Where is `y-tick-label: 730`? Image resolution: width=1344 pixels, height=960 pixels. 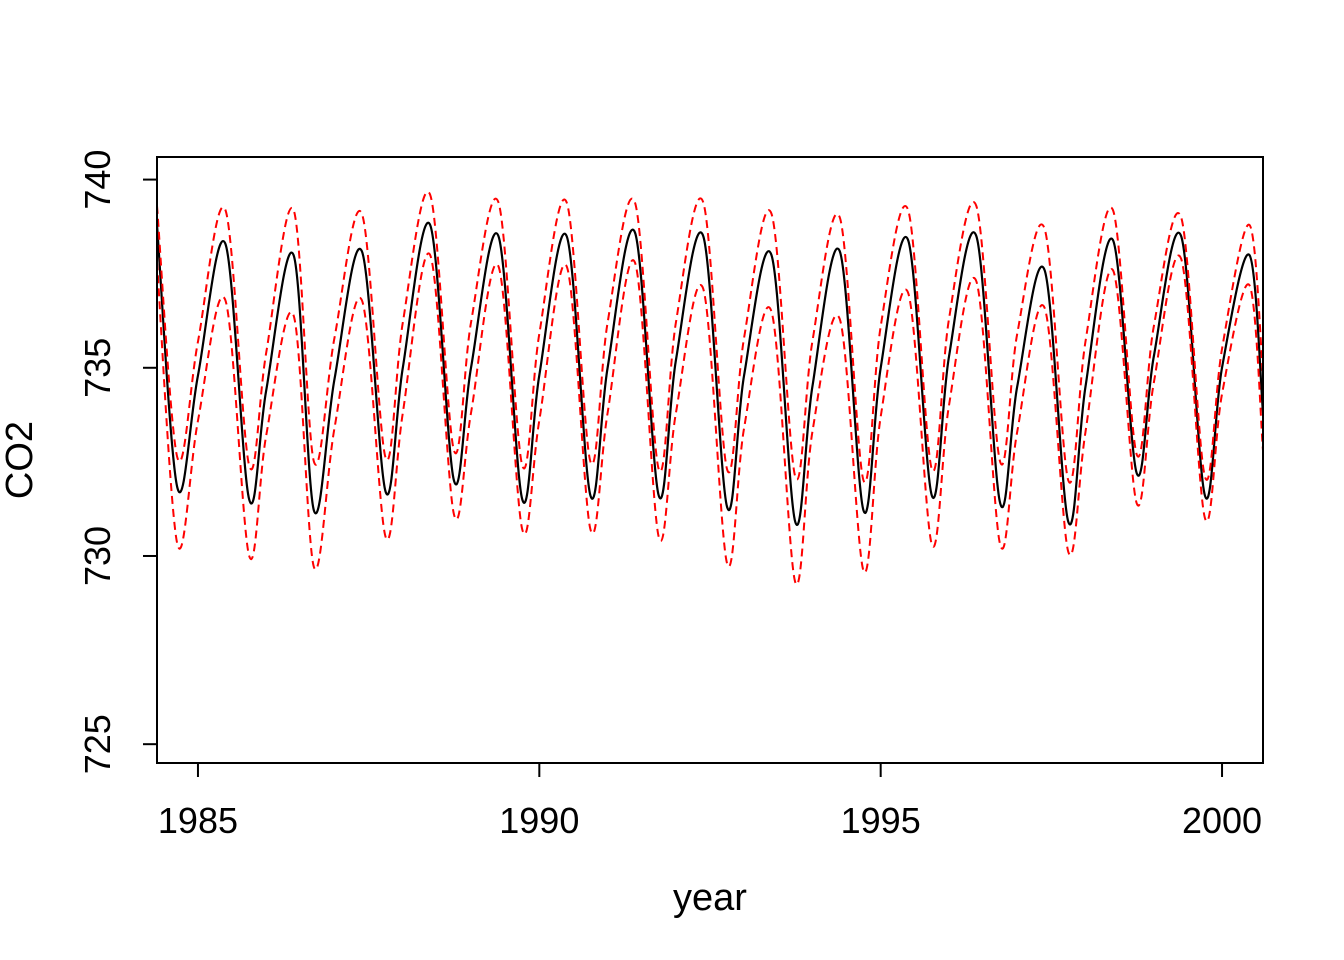 y-tick-label: 730 is located at coordinates (97, 556).